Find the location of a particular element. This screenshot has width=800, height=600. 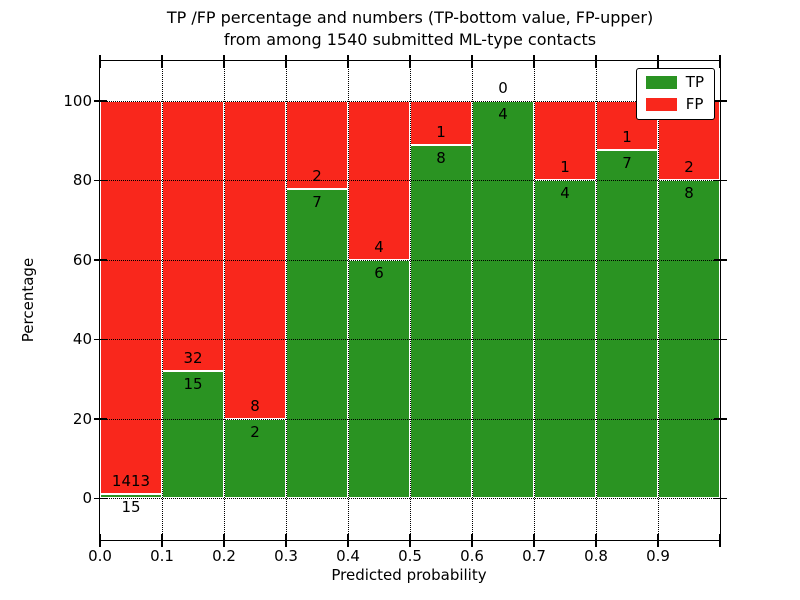

bar-fp-count-label: 4 is located at coordinates (379, 246).